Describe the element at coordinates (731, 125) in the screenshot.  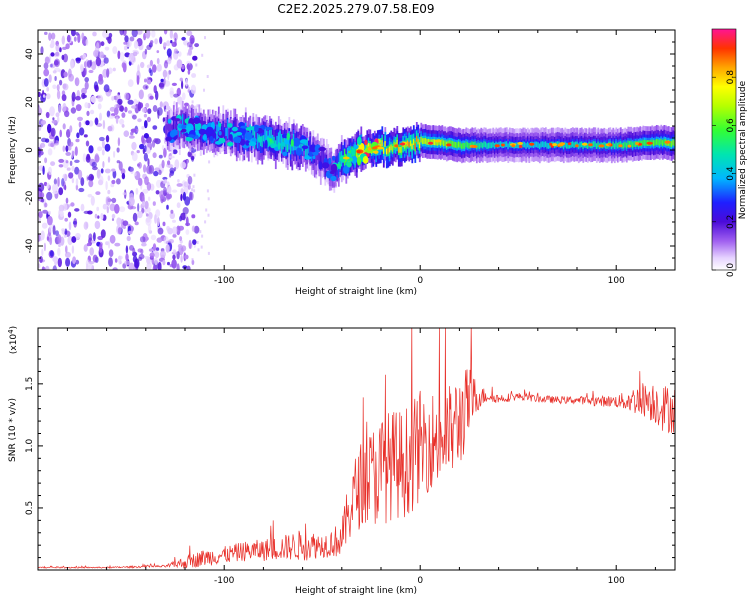
I see `colorbar-tick-label: 0.6` at that location.